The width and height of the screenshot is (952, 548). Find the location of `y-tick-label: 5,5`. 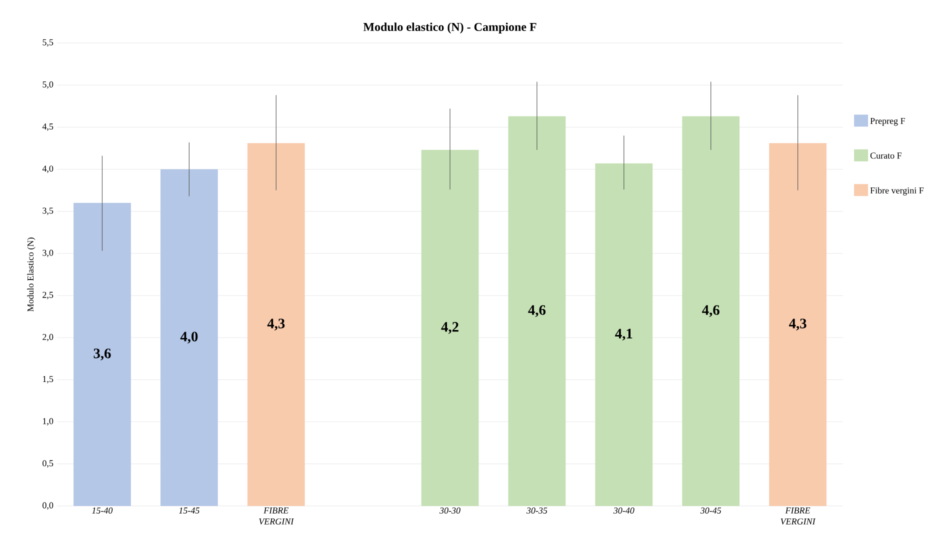

y-tick-label: 5,5 is located at coordinates (48, 43).